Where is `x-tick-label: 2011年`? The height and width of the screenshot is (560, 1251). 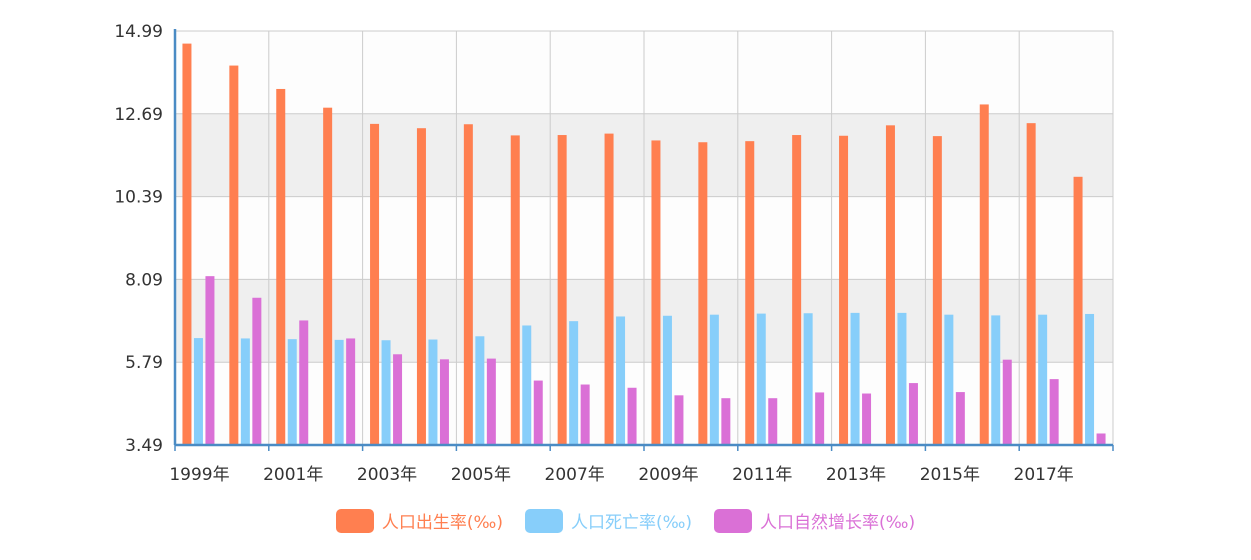 x-tick-label: 2011年 is located at coordinates (762, 475).